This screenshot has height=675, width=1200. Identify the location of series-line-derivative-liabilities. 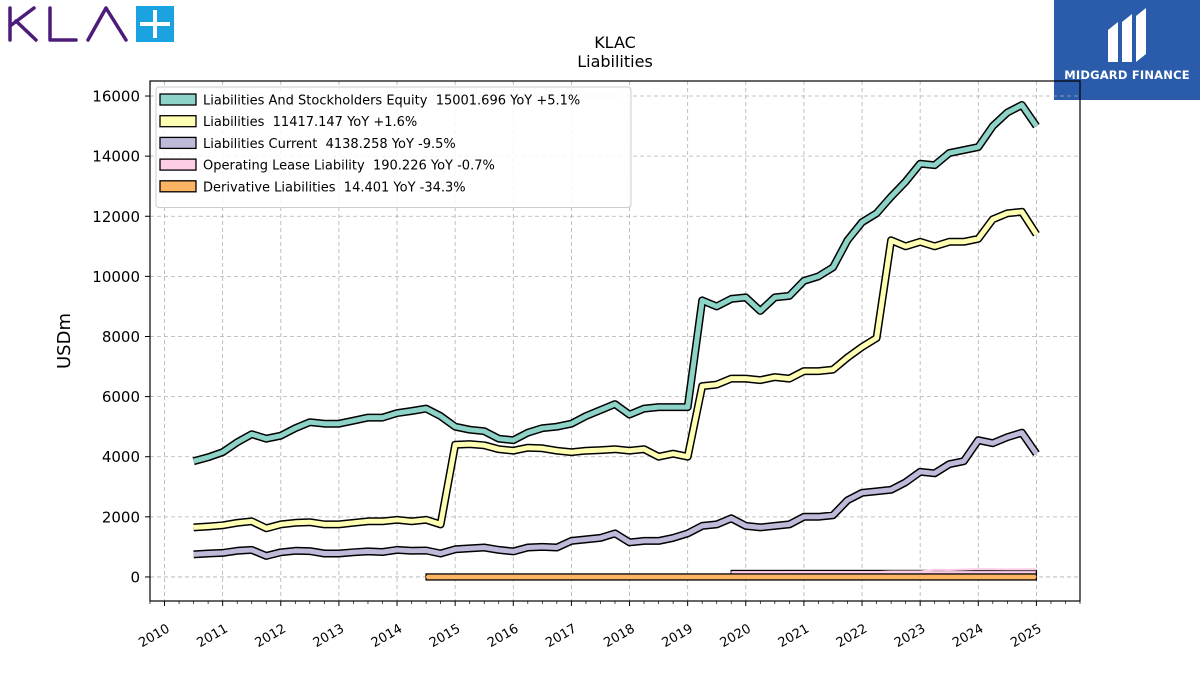
(731, 576).